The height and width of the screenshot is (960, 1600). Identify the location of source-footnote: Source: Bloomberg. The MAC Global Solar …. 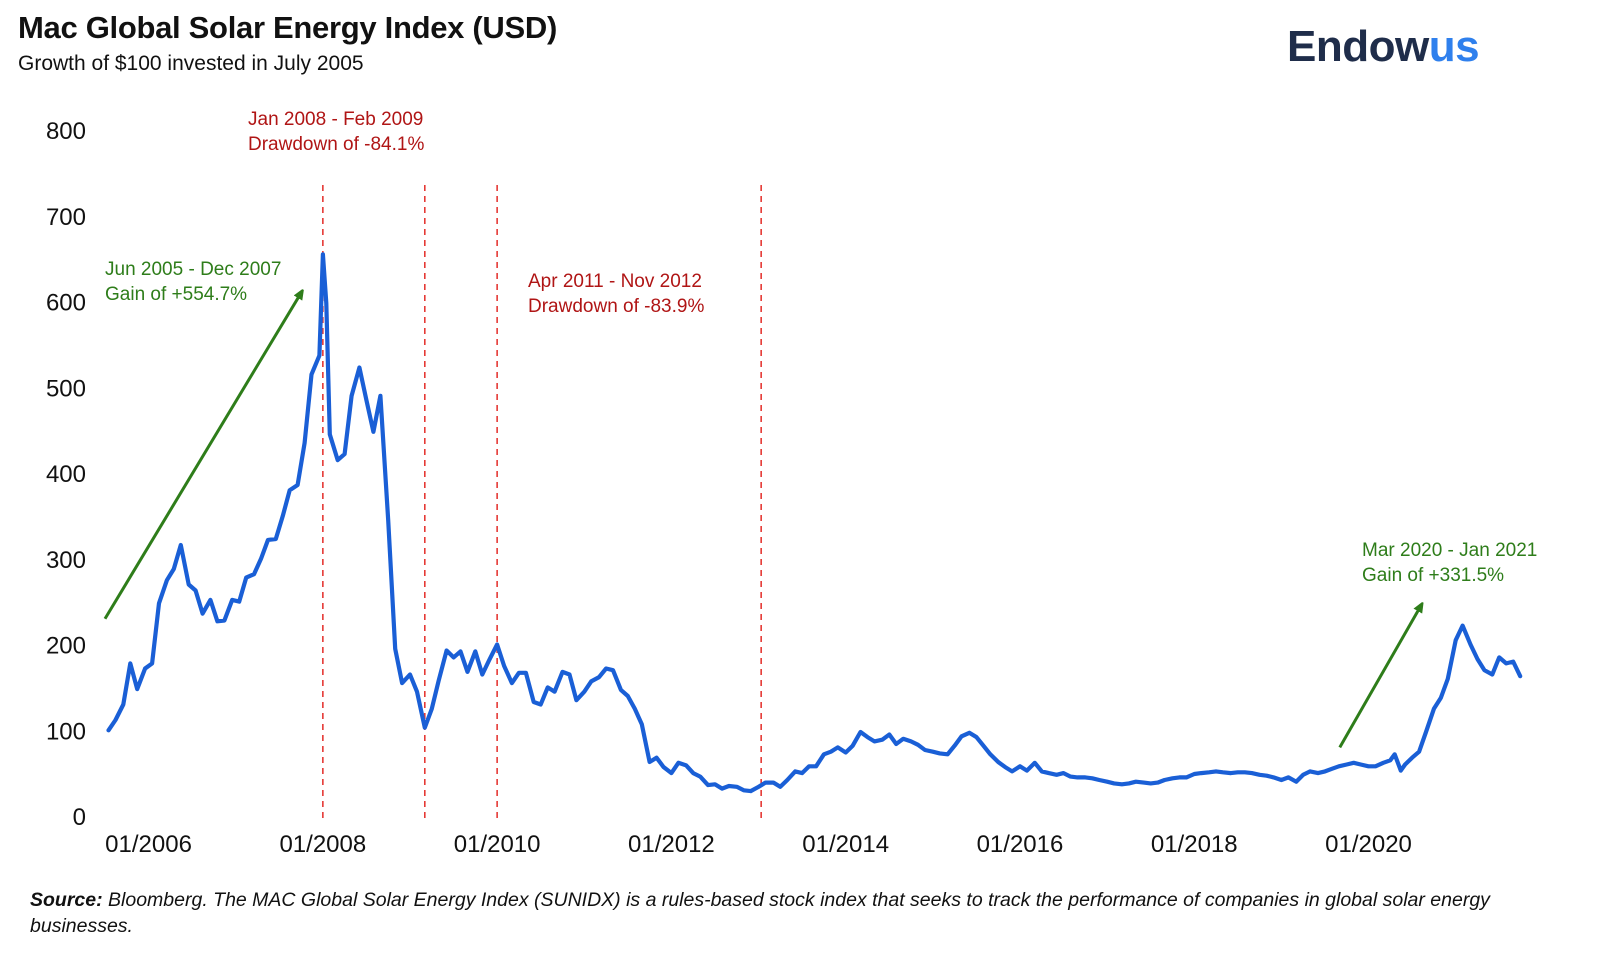
(800, 913).